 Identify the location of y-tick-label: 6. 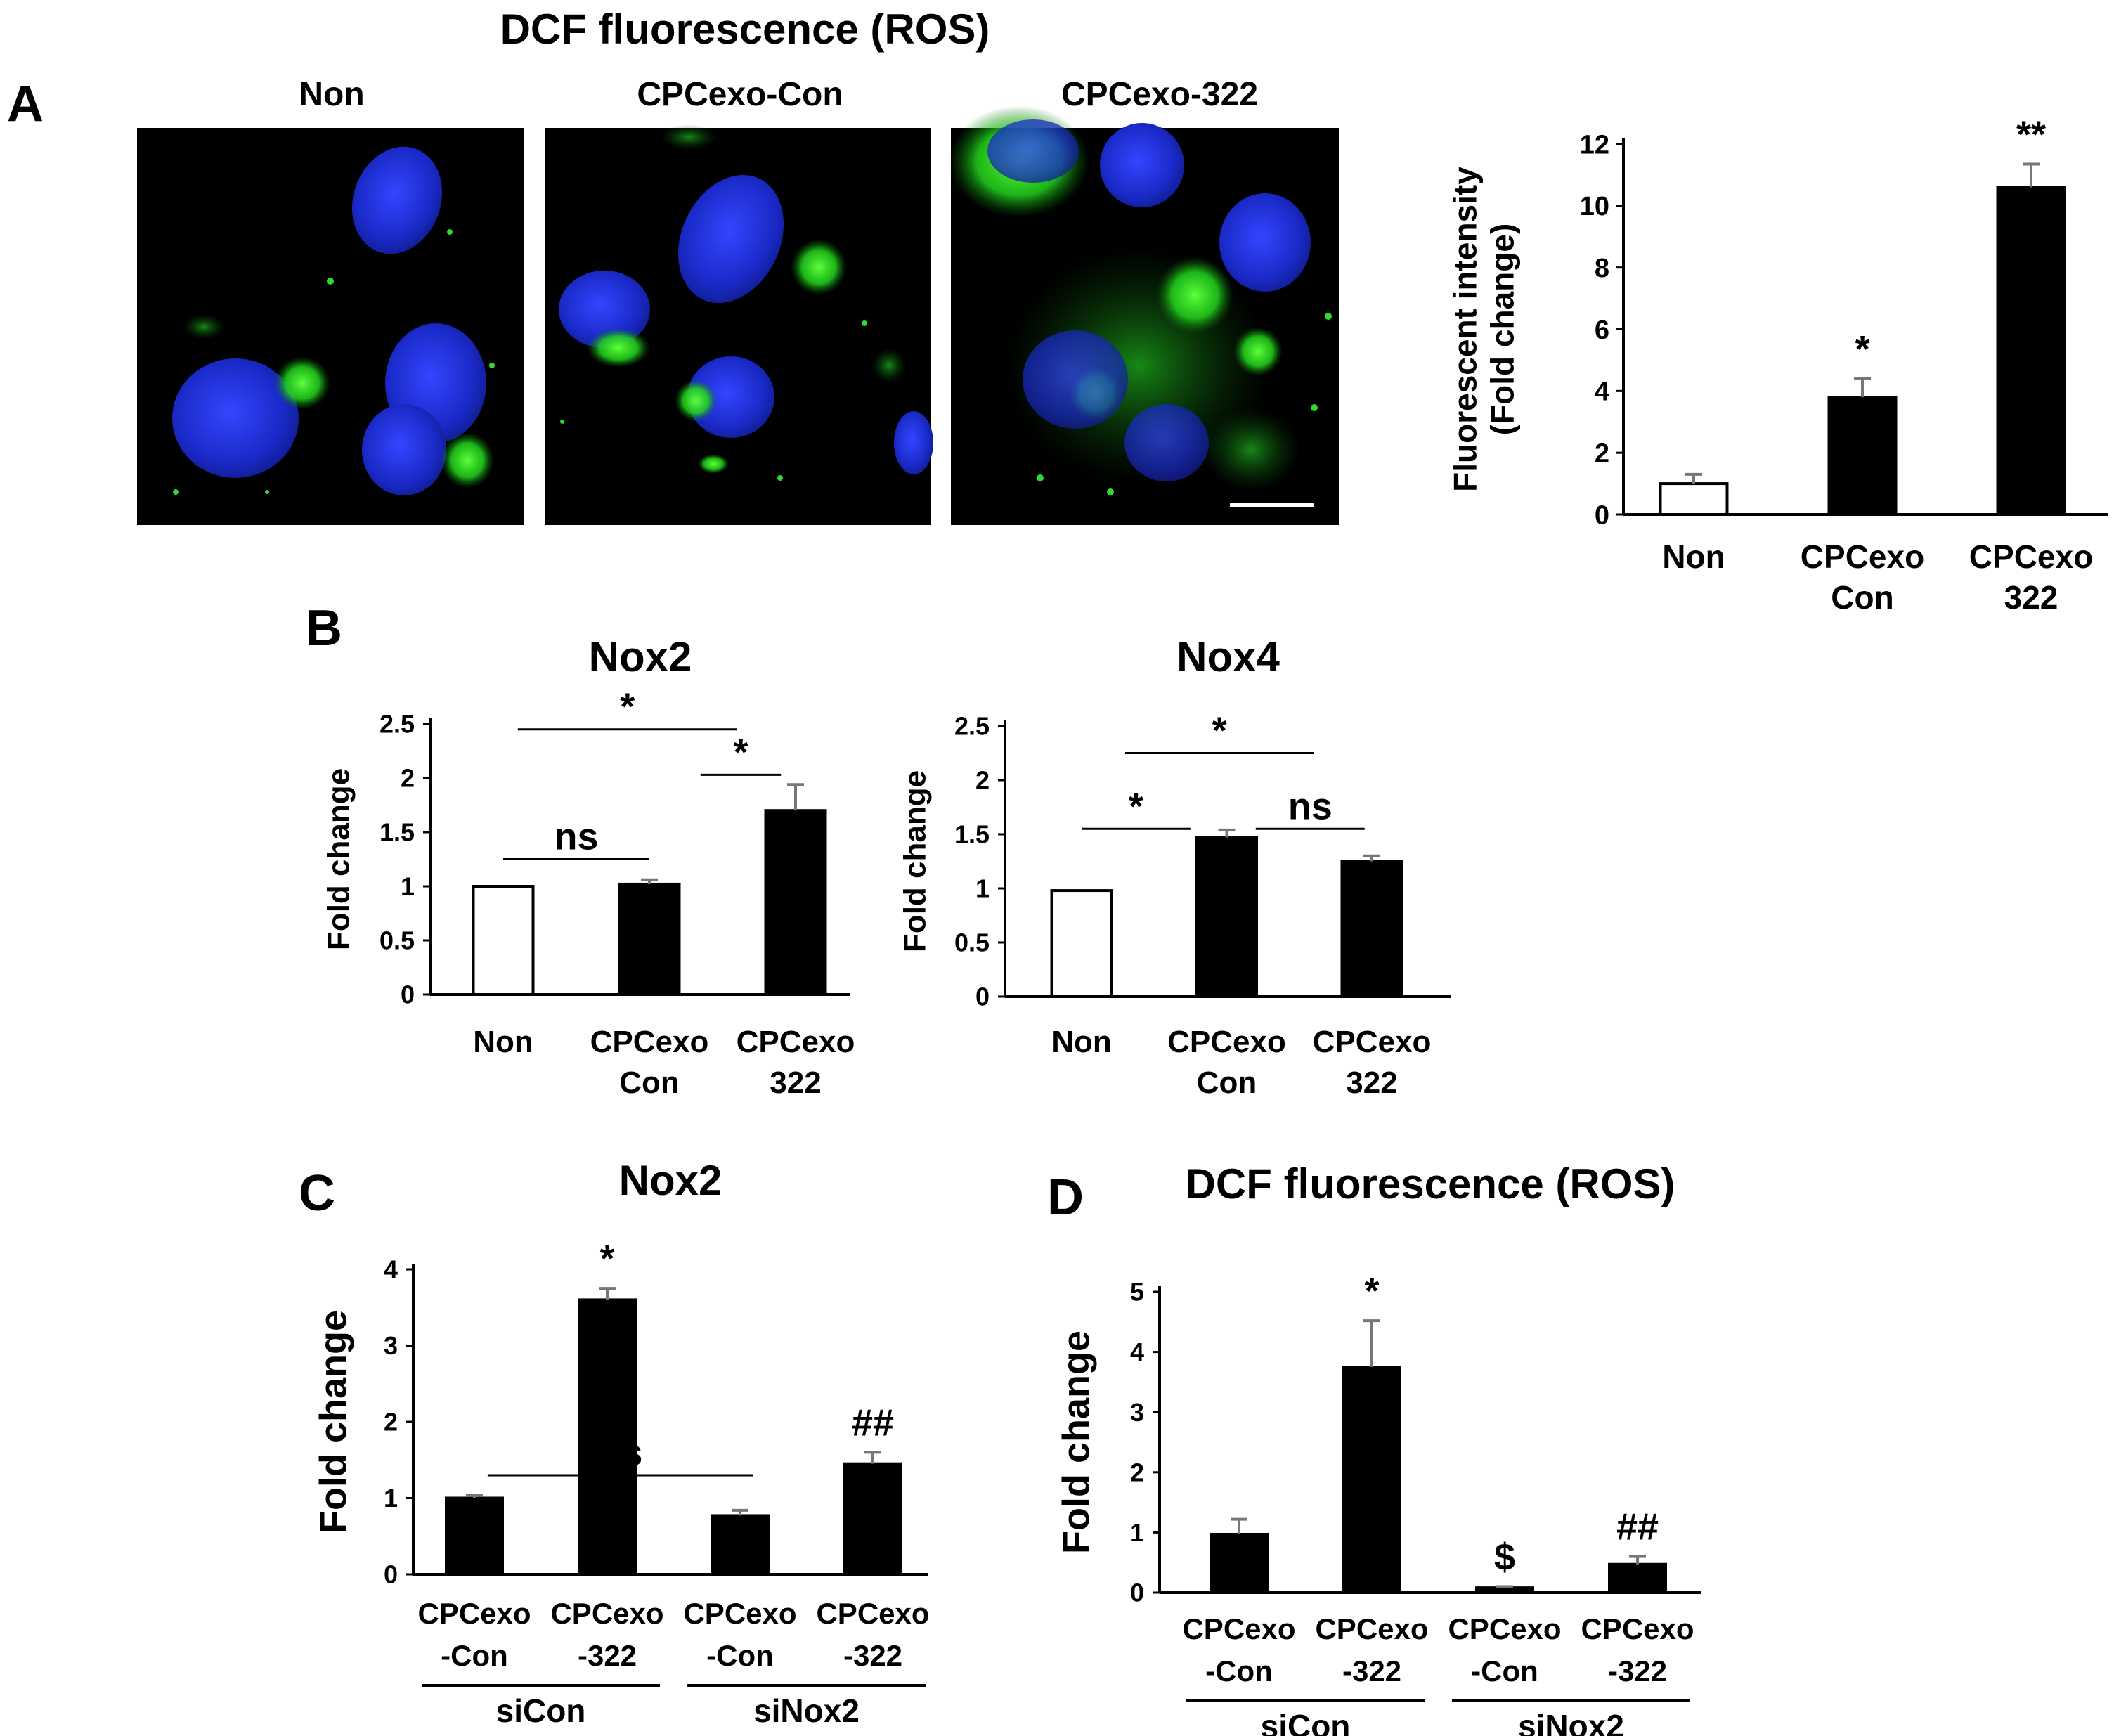
(1602, 330).